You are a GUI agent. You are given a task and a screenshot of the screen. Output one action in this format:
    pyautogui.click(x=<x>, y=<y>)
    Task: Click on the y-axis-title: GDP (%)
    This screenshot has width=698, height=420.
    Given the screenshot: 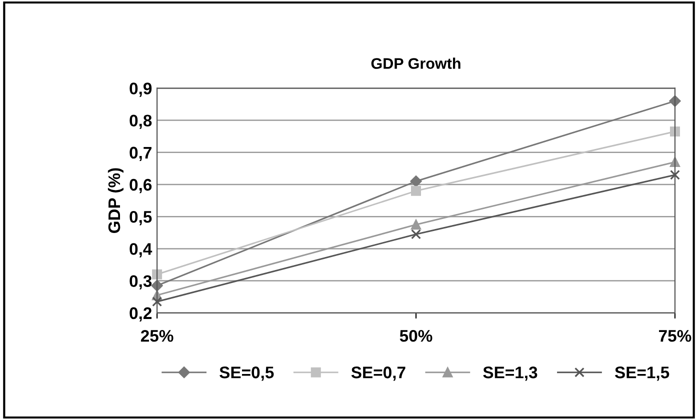 What is the action you would take?
    pyautogui.click(x=116, y=201)
    